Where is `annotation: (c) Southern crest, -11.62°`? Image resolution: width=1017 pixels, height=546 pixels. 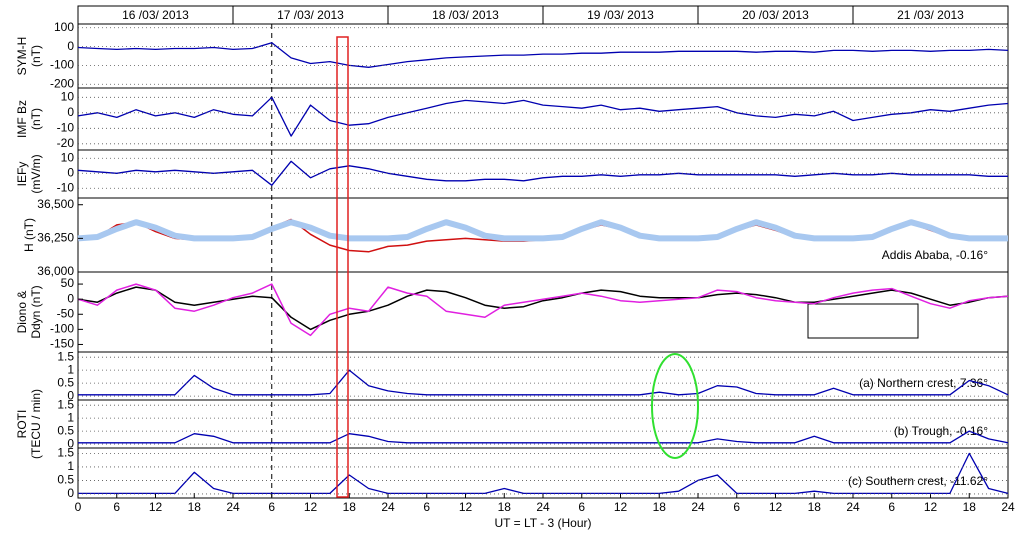 annotation: (c) Southern crest, -11.62° is located at coordinates (918, 481).